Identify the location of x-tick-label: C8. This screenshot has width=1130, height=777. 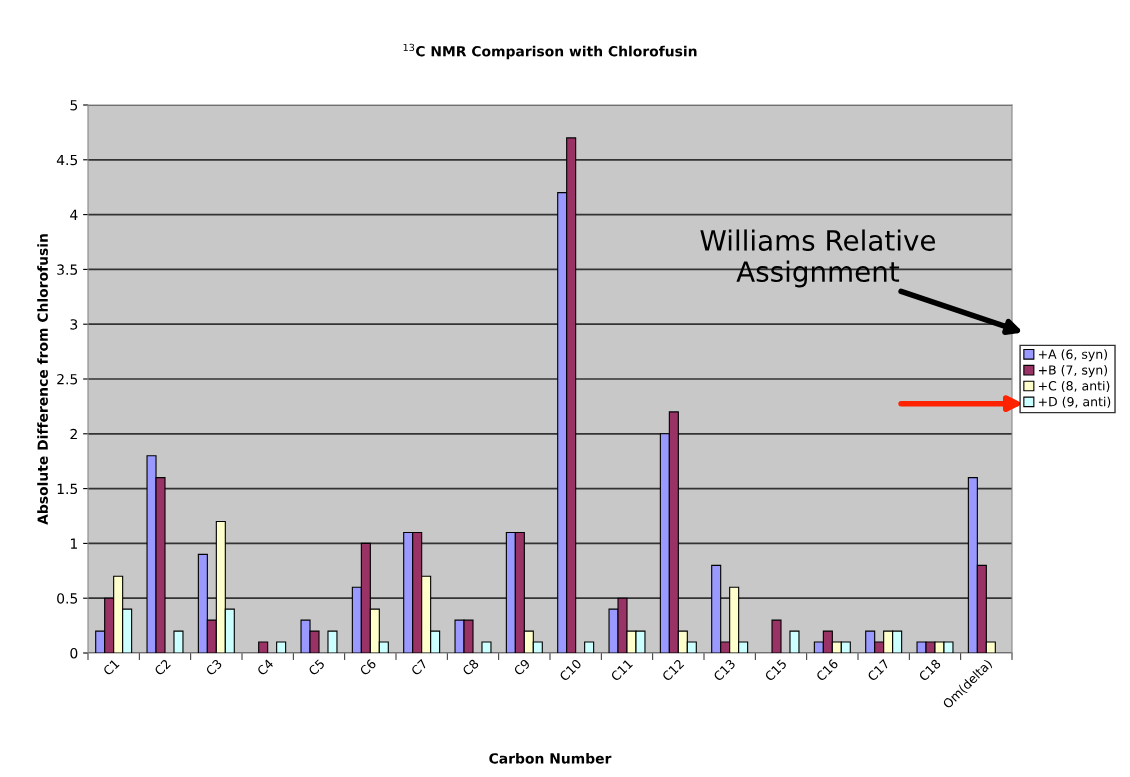
(470, 667).